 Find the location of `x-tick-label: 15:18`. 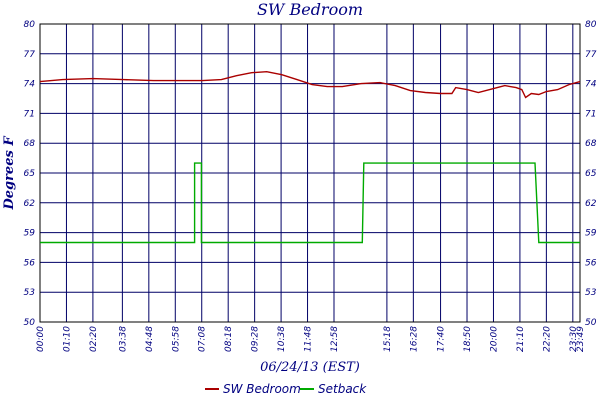

x-tick-label: 15:18 is located at coordinates (388, 339).